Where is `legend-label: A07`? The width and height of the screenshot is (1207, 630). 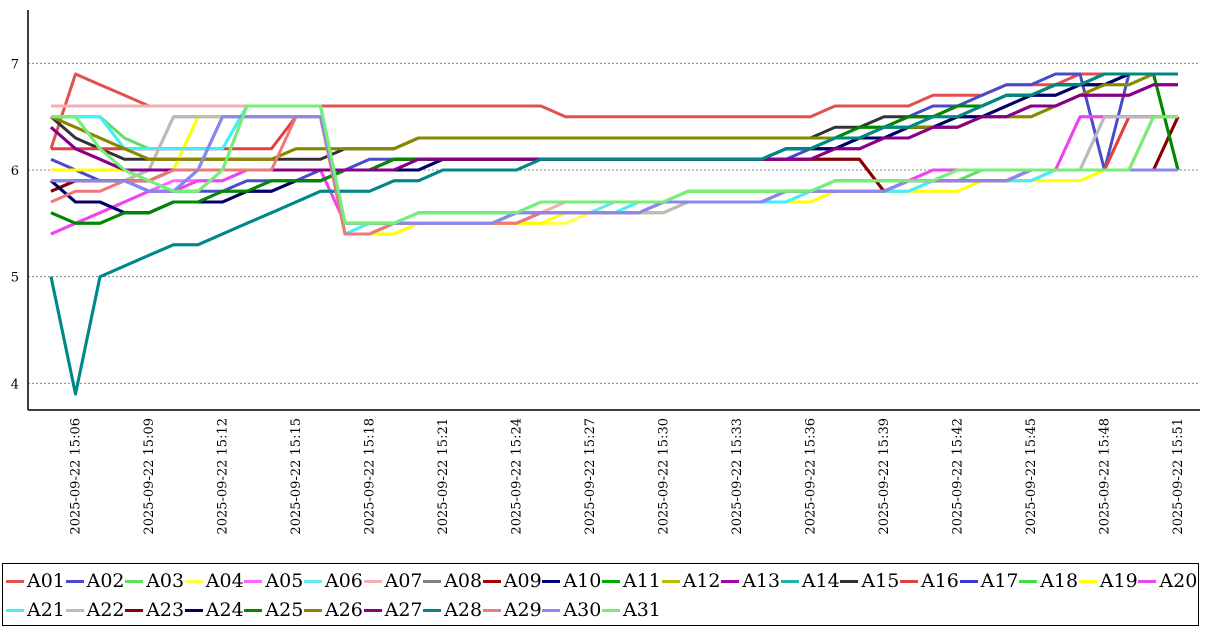 legend-label: A07 is located at coordinates (403, 581).